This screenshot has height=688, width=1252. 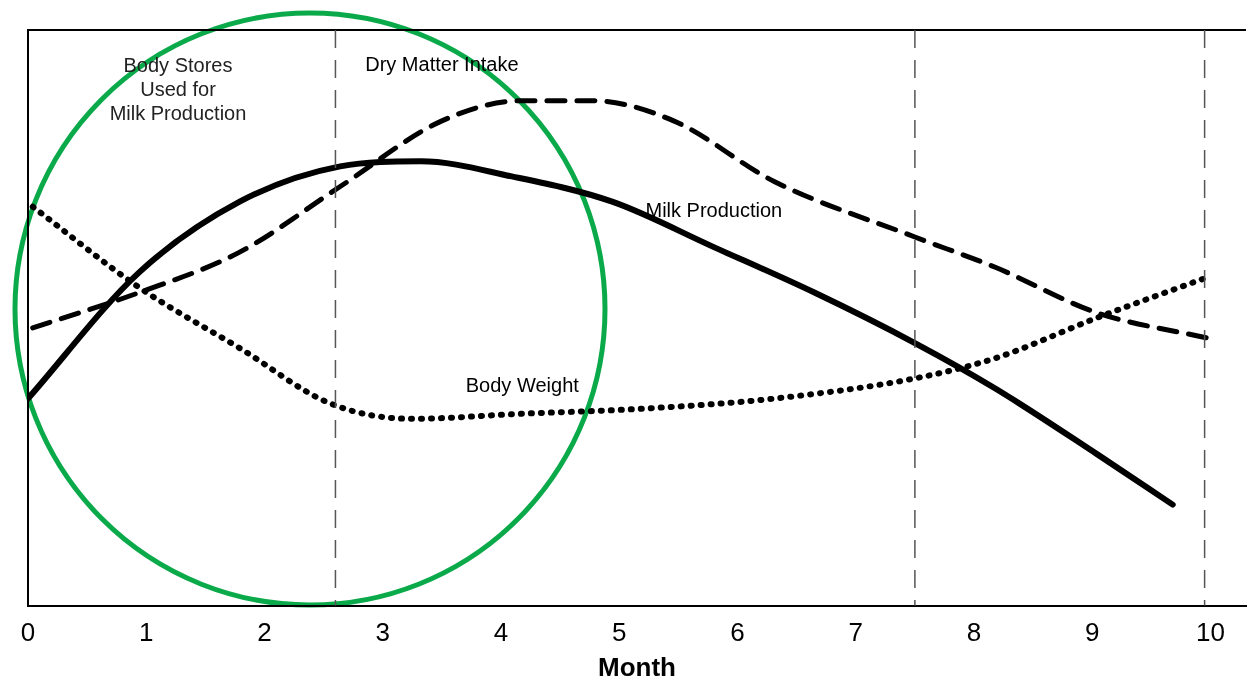 I want to click on x-axis-title: Month, so click(x=637, y=666).